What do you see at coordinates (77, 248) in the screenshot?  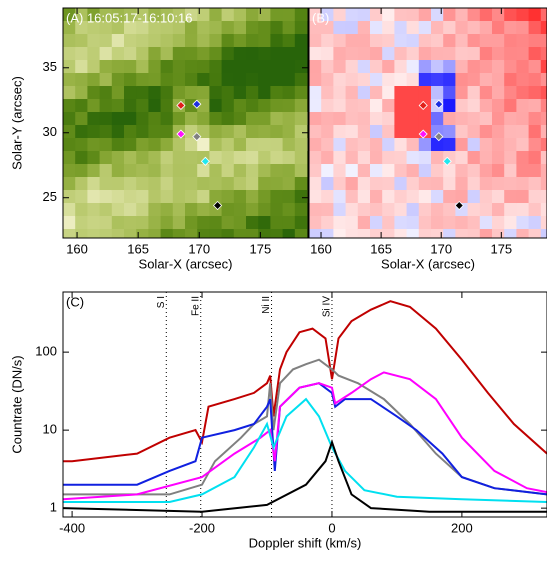 I see `x-tick-label: 160` at bounding box center [77, 248].